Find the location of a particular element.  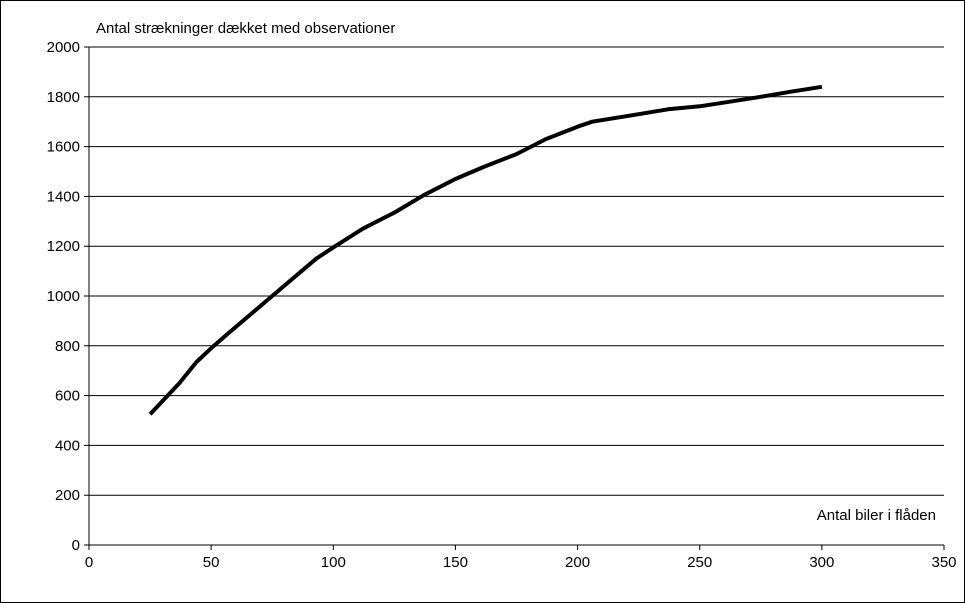

y-tick-label: 1600 is located at coordinates (63, 147).